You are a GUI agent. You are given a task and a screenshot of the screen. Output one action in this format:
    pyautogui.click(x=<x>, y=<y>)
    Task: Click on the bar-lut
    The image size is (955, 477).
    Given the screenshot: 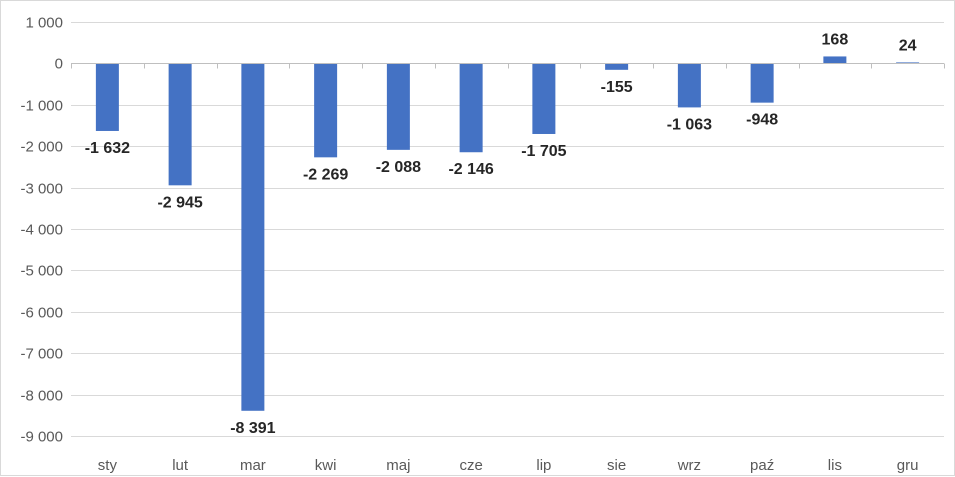 What is the action you would take?
    pyautogui.click(x=180, y=124)
    